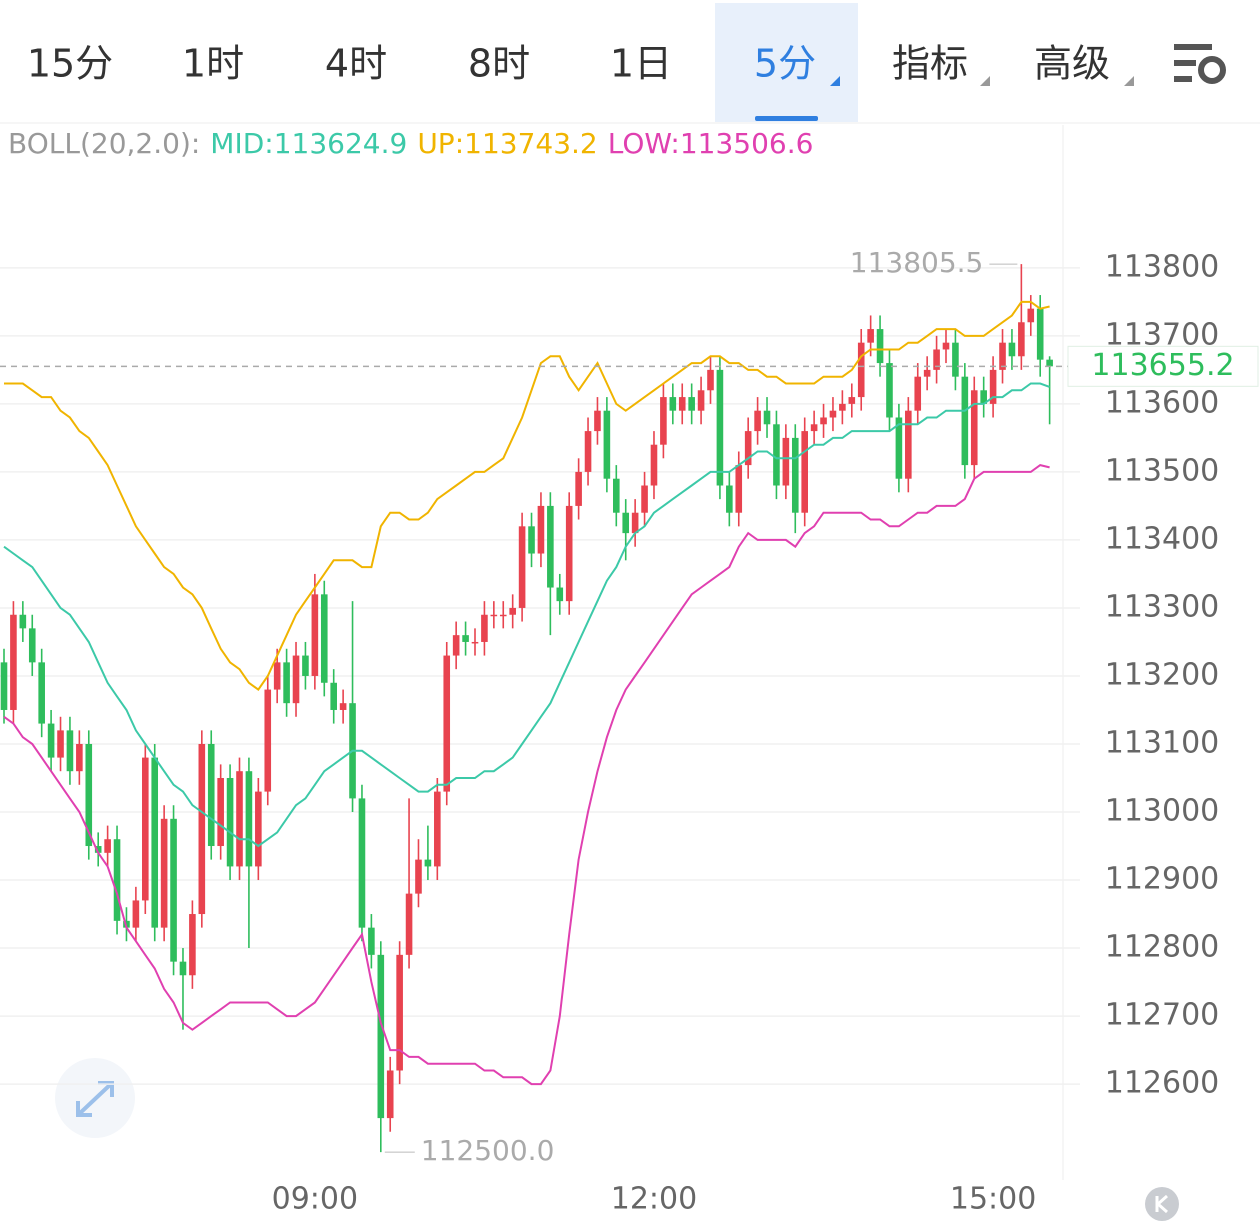  What do you see at coordinates (315, 1199) in the screenshot?
I see `x-tick-label: 09:00` at bounding box center [315, 1199].